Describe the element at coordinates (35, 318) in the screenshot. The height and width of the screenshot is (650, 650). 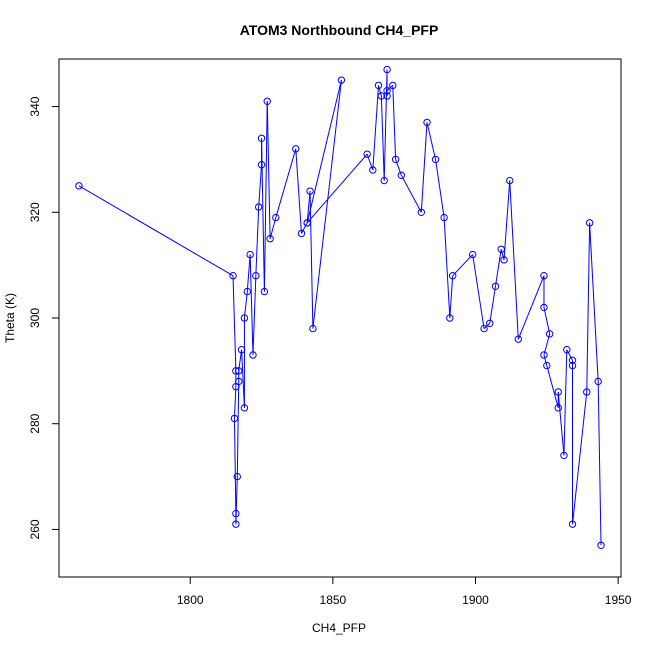
I see `y-tick-label: 300` at that location.